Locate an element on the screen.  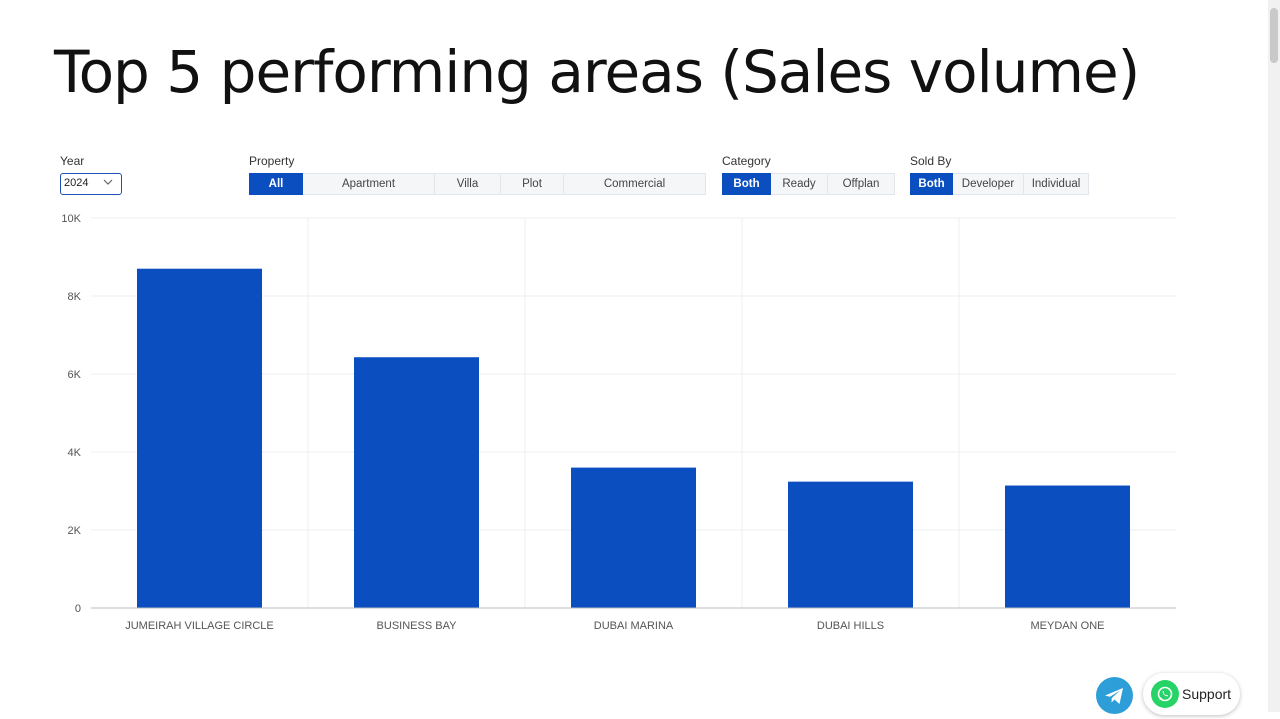
telegram-button is located at coordinates (1114, 695).